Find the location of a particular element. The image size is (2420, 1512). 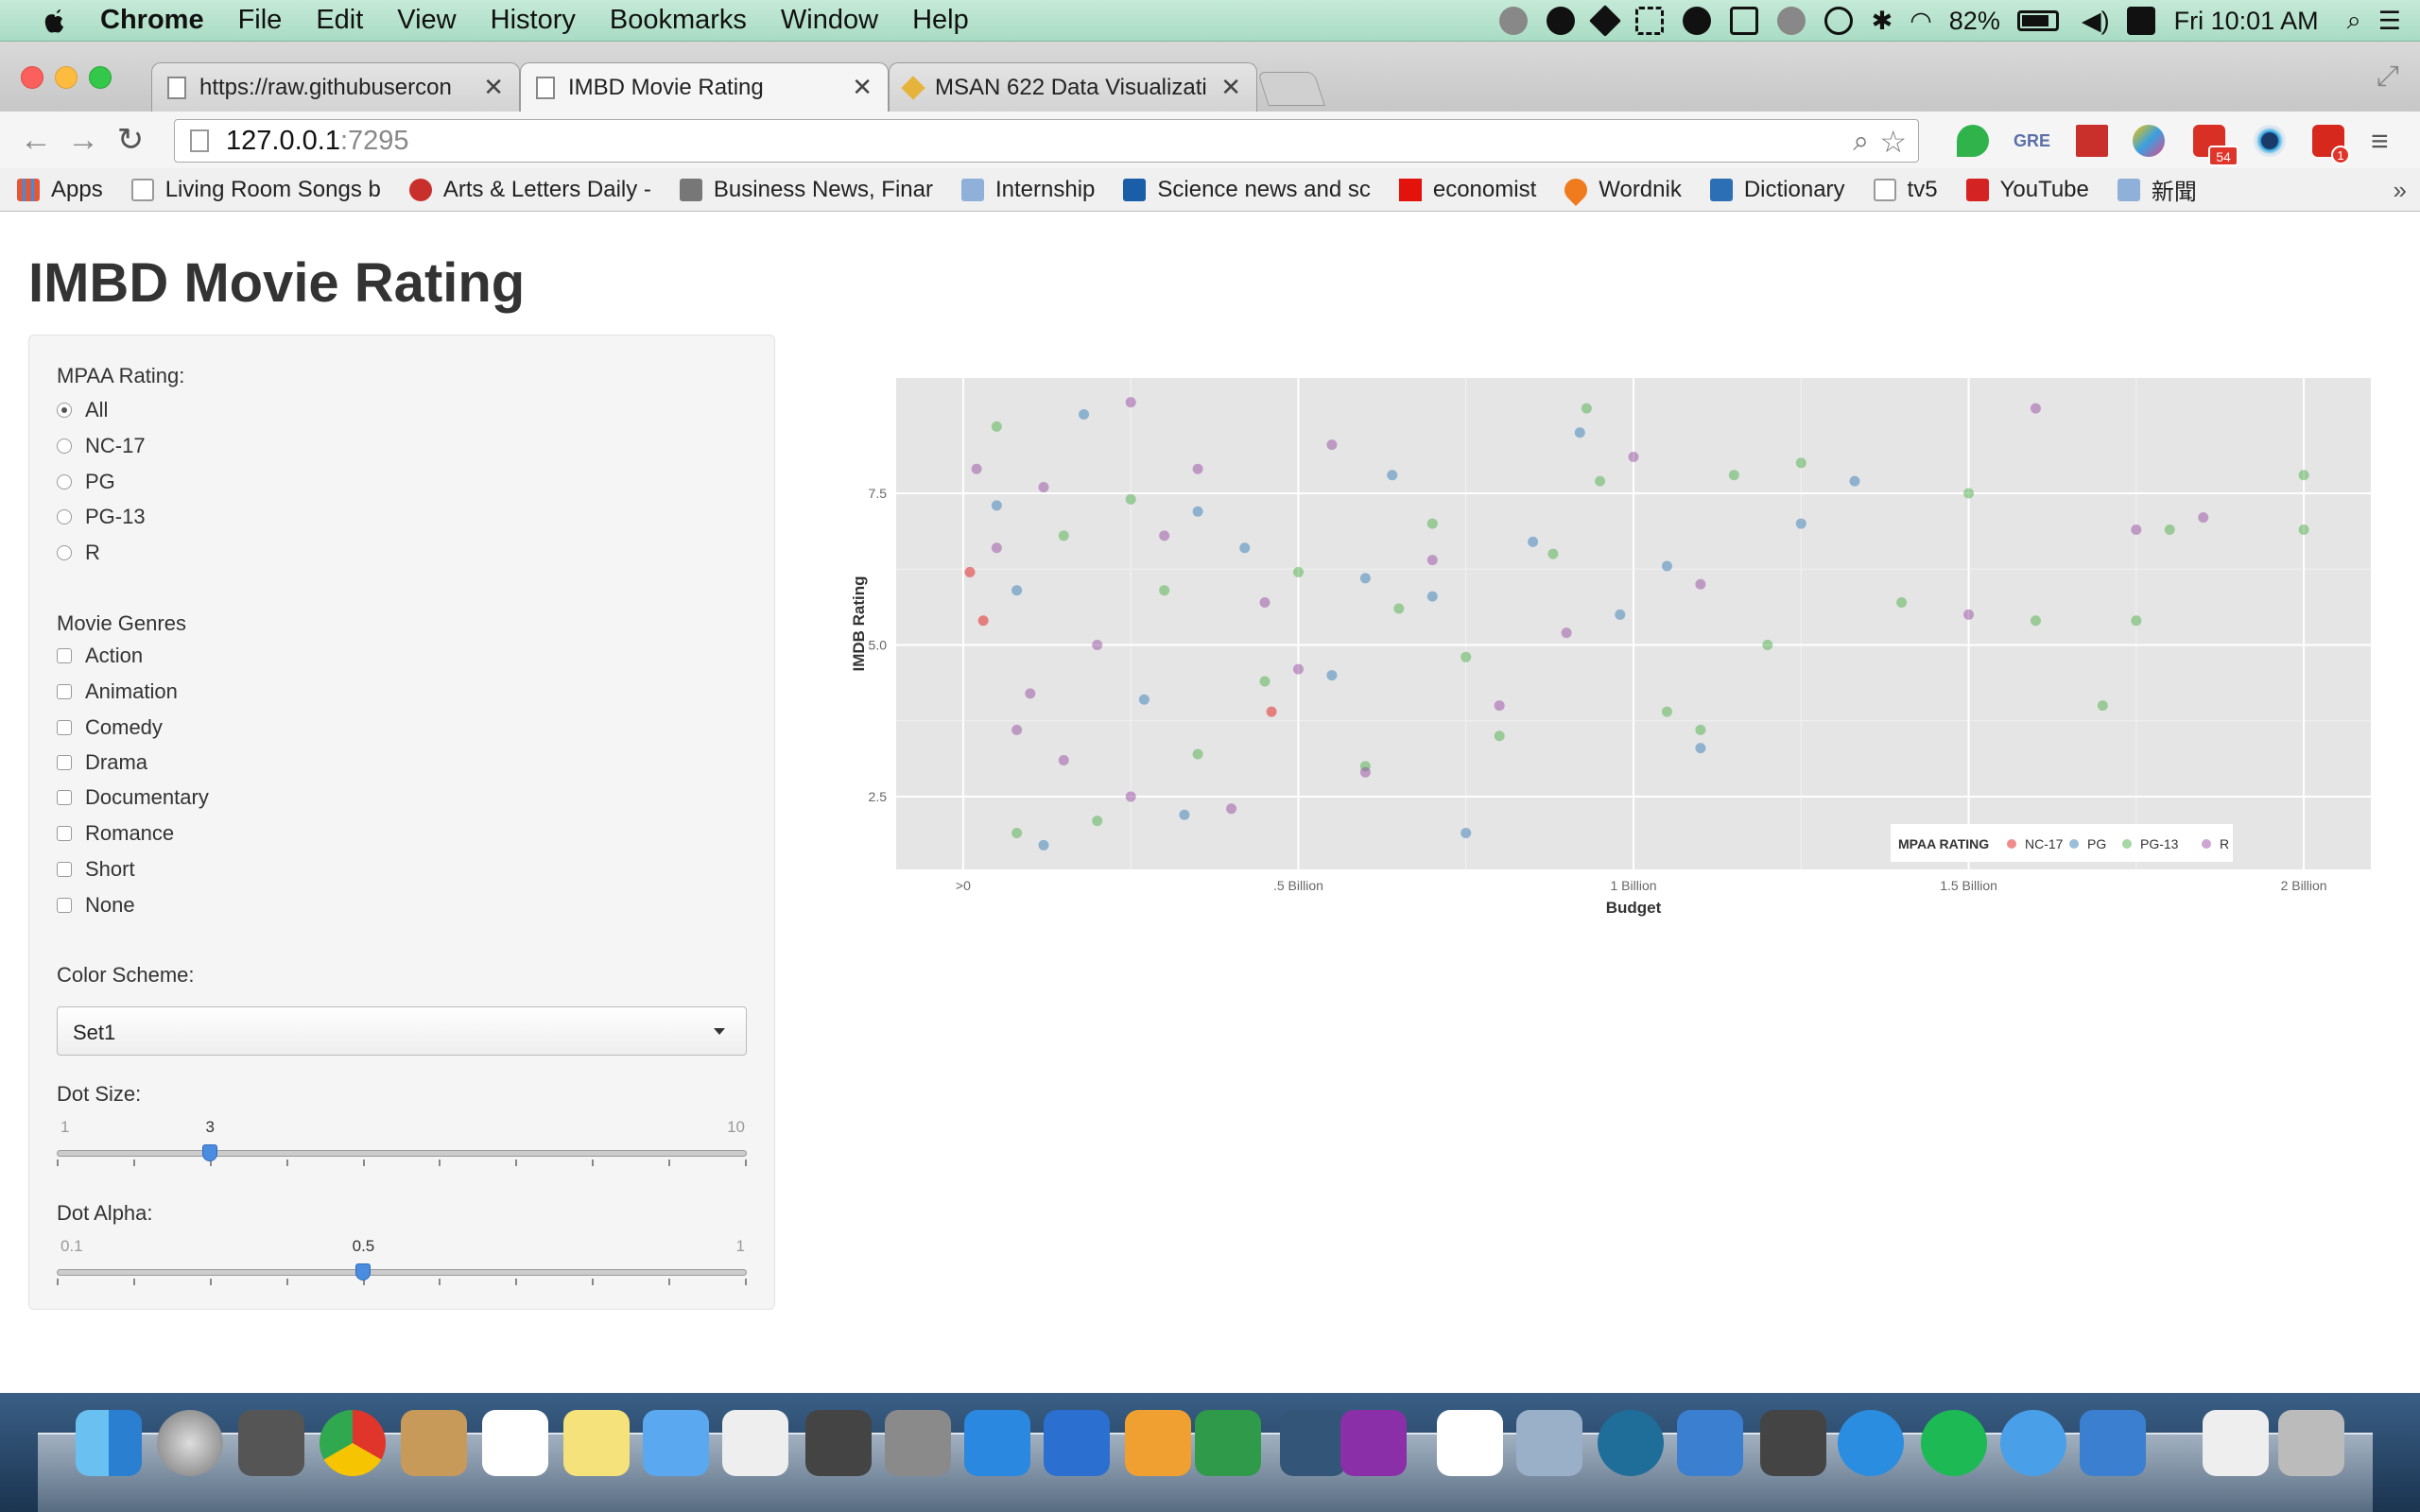

contacts-icon is located at coordinates (434, 1443).